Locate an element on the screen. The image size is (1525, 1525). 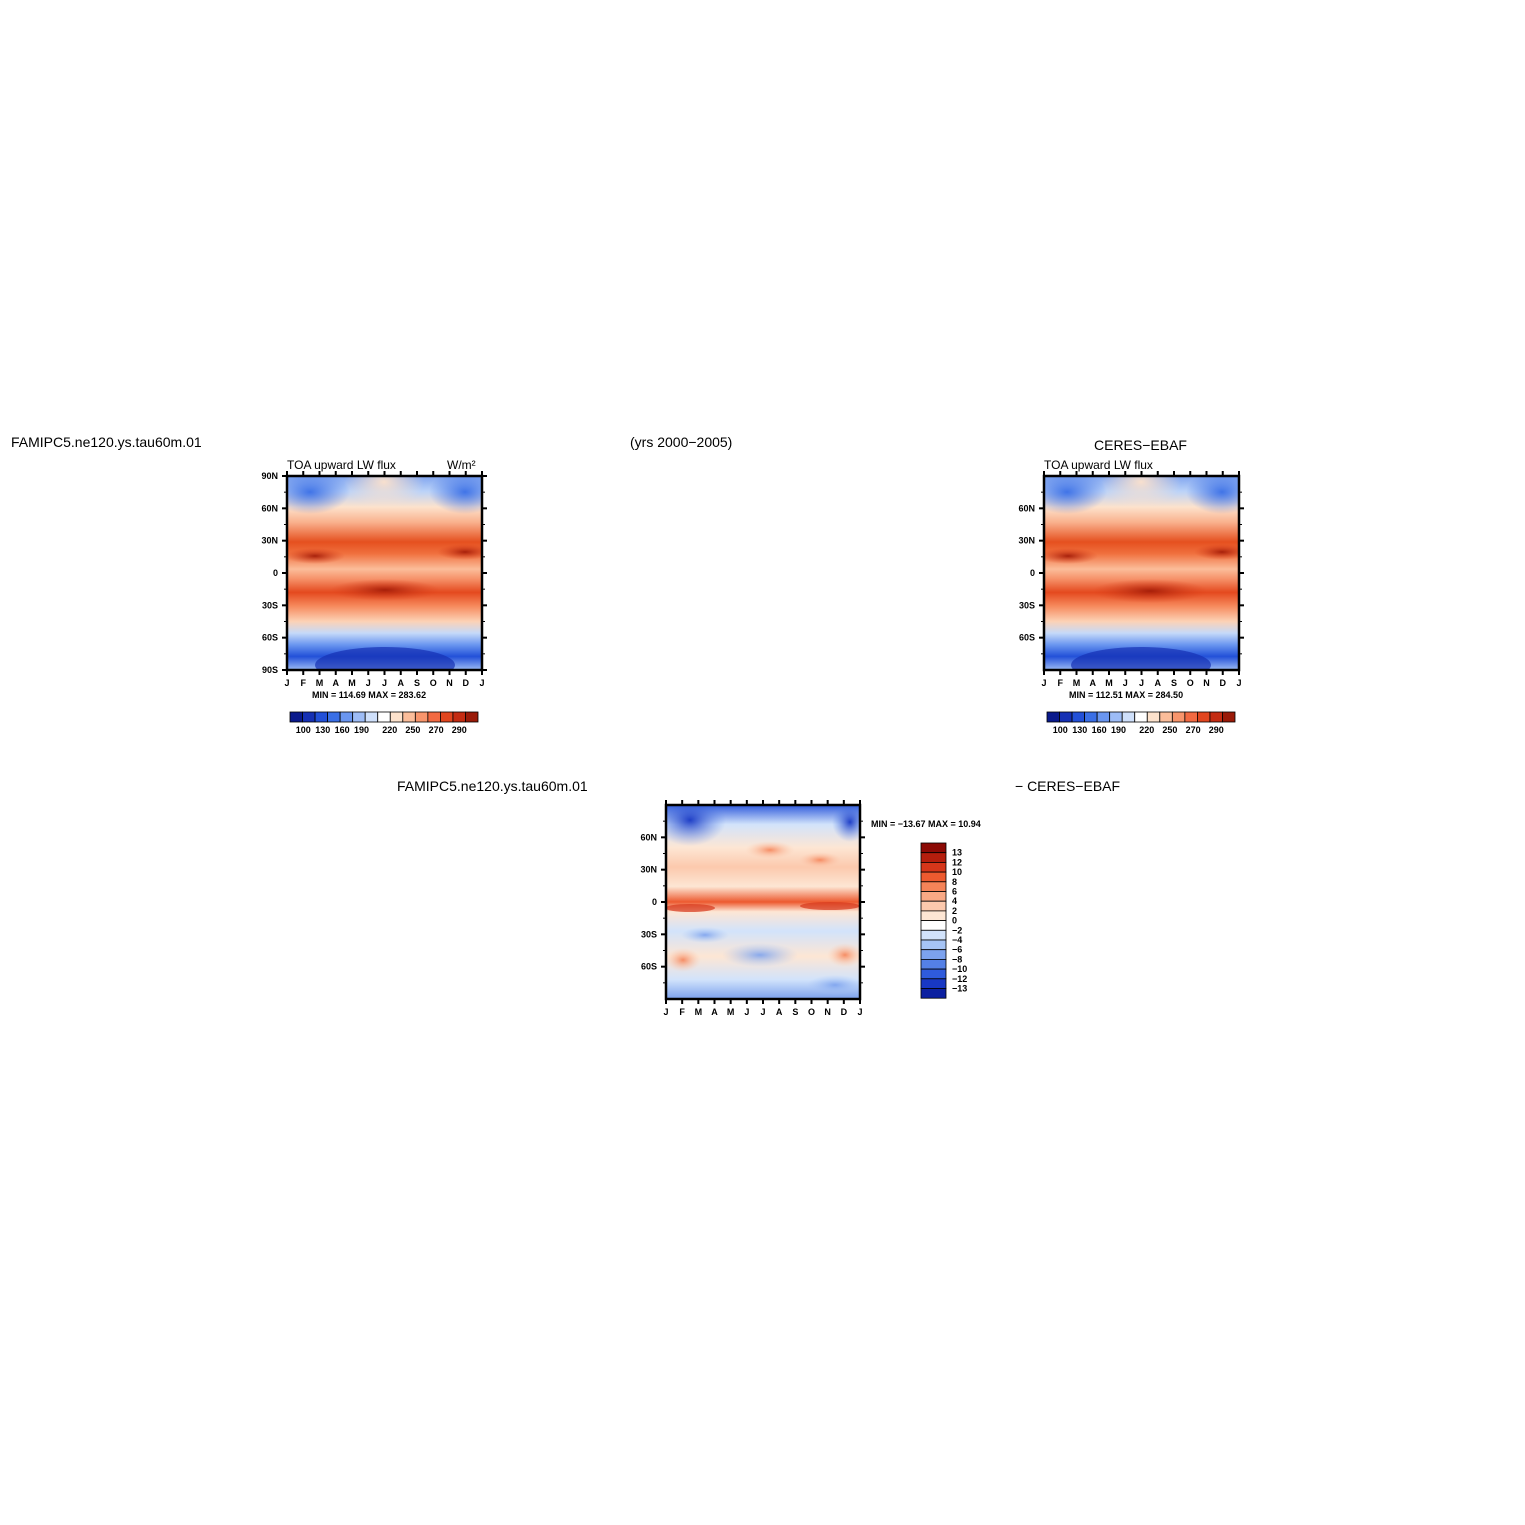
model-month-label: N is located at coordinates (449, 683).